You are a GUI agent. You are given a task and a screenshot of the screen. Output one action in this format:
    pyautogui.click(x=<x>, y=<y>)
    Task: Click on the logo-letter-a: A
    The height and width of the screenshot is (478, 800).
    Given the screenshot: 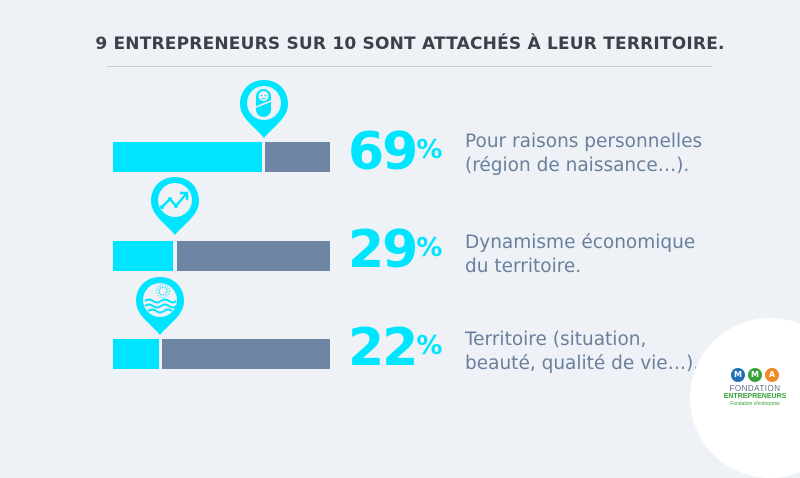 What is the action you would take?
    pyautogui.click(x=772, y=375)
    